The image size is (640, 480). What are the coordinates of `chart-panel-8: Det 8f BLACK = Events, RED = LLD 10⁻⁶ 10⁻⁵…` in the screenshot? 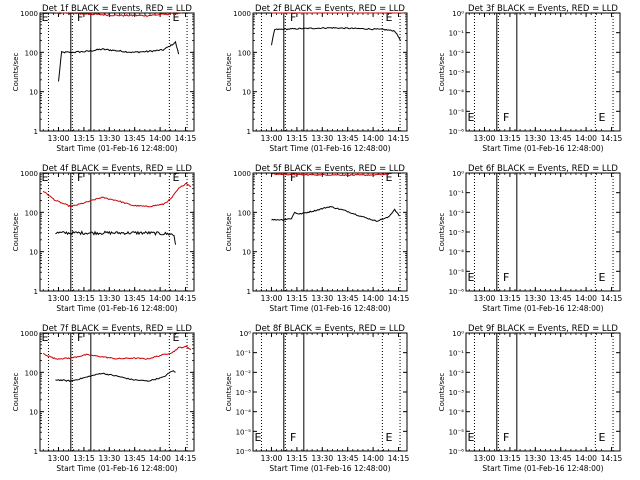 It's located at (317, 398).